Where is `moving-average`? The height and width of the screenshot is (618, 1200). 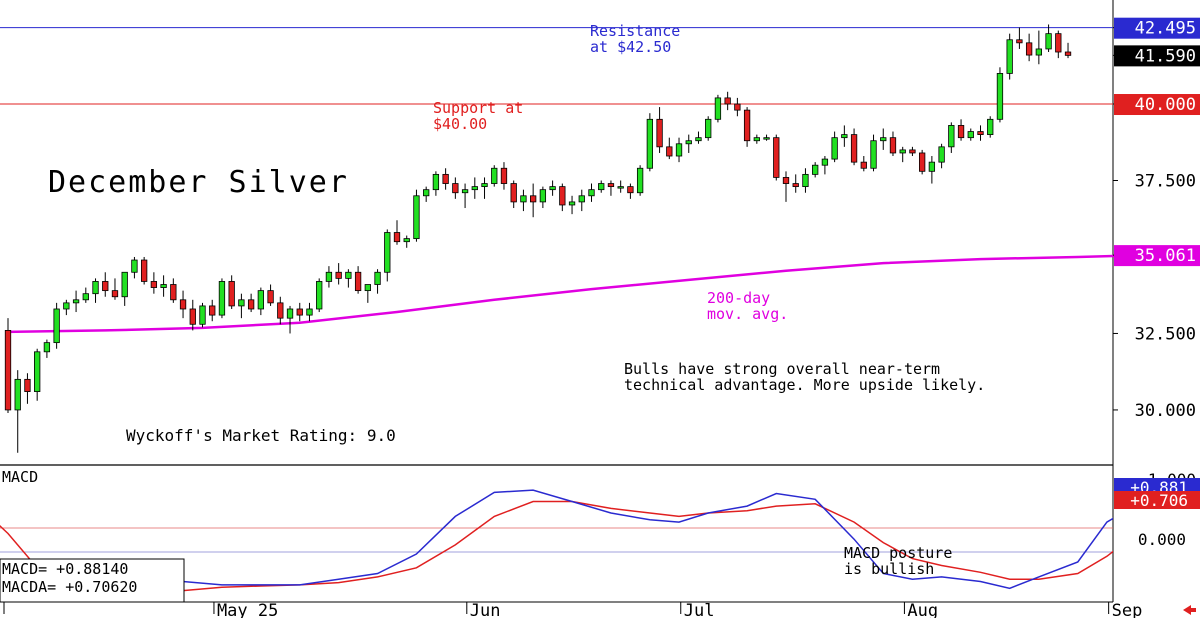
moving-average is located at coordinates (576, 293).